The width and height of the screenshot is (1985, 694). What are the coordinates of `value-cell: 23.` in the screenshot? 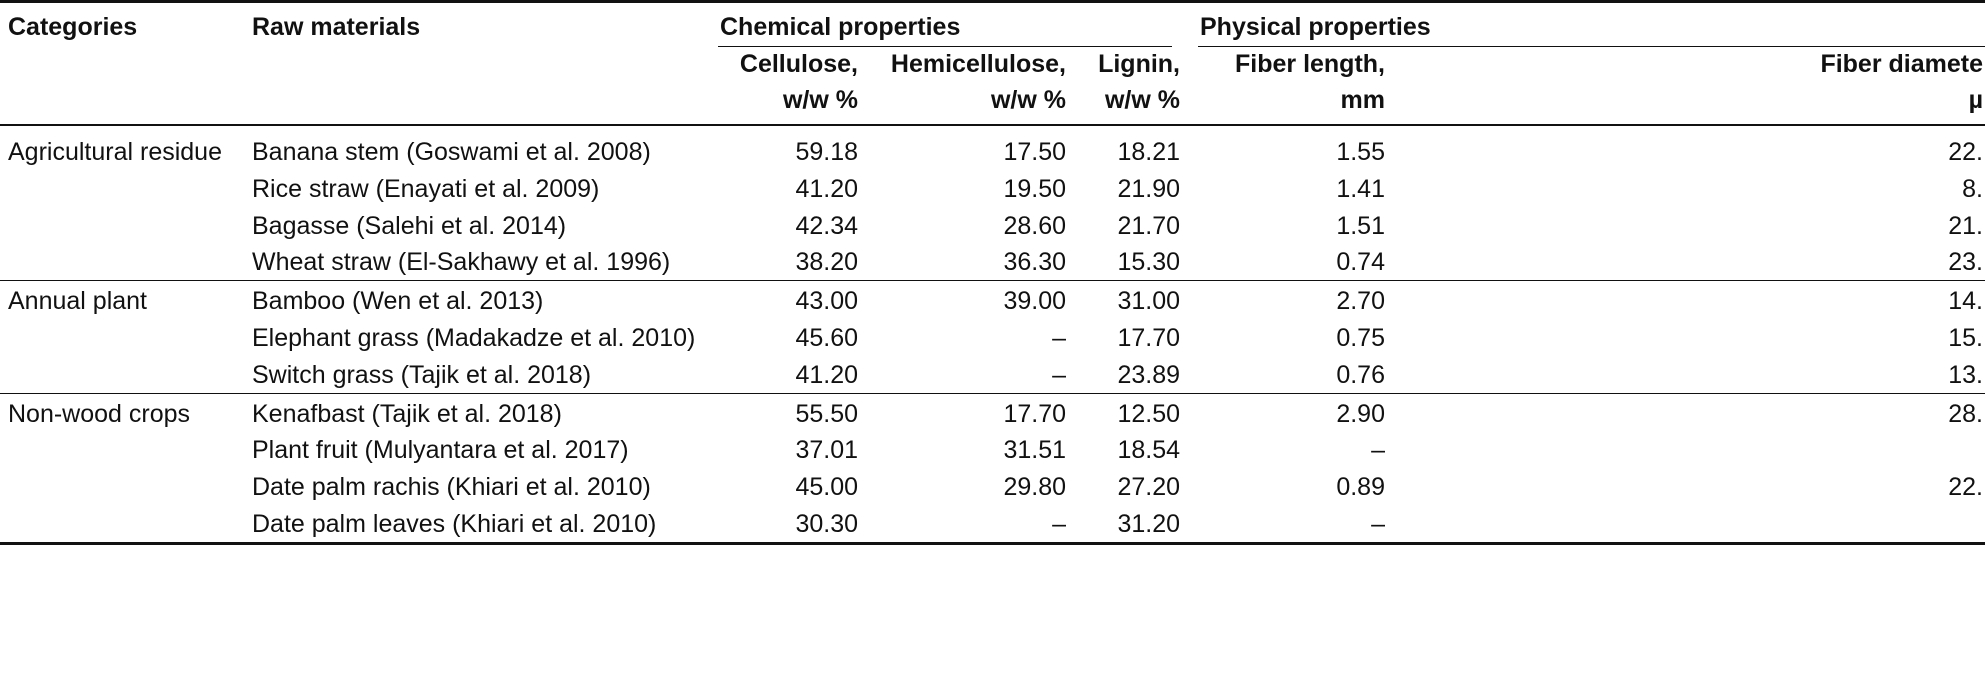 It's located at (1965, 262).